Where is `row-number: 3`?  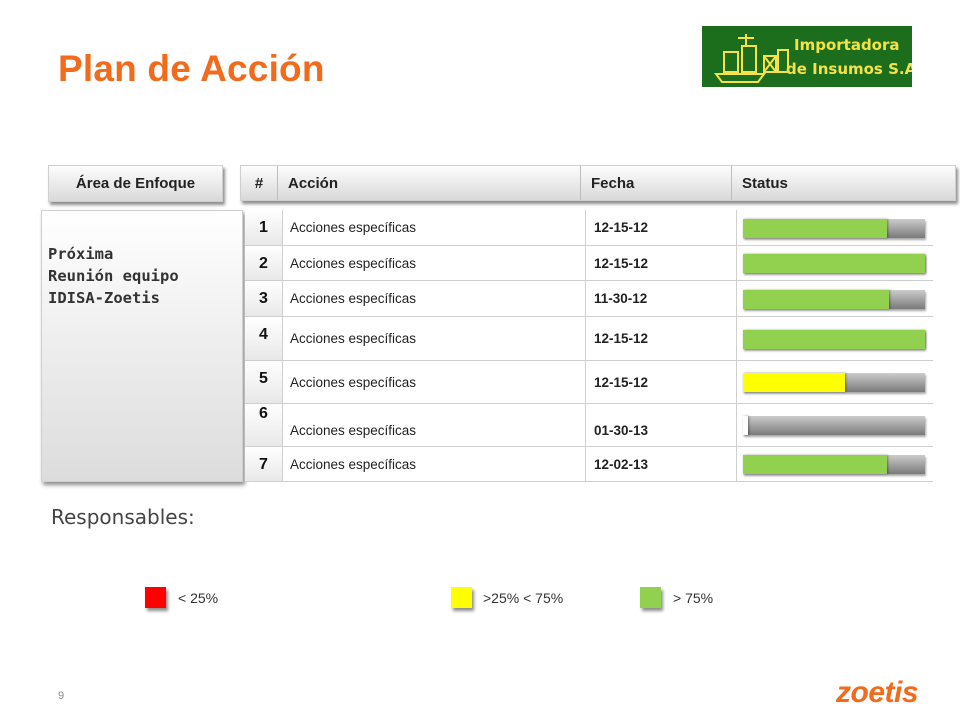
row-number: 3 is located at coordinates (264, 298).